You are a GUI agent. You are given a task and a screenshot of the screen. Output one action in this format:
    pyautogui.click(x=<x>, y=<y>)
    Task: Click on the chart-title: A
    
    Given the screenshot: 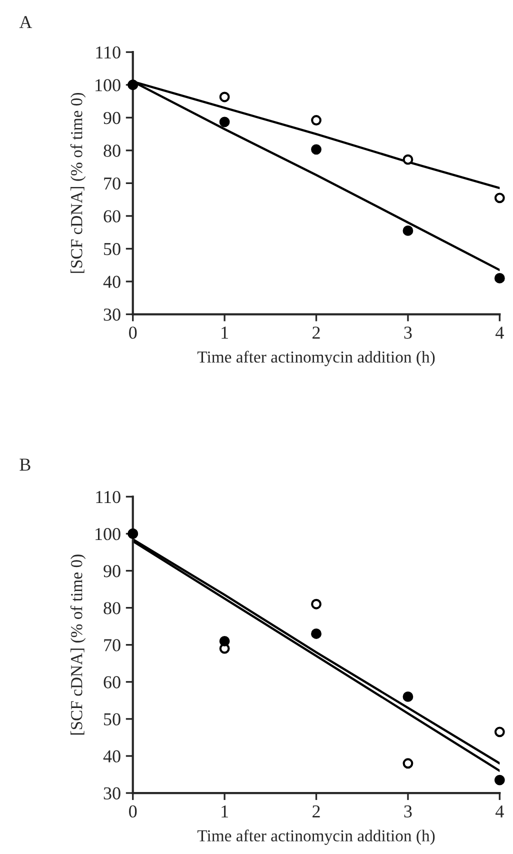 What is the action you would take?
    pyautogui.click(x=25, y=22)
    